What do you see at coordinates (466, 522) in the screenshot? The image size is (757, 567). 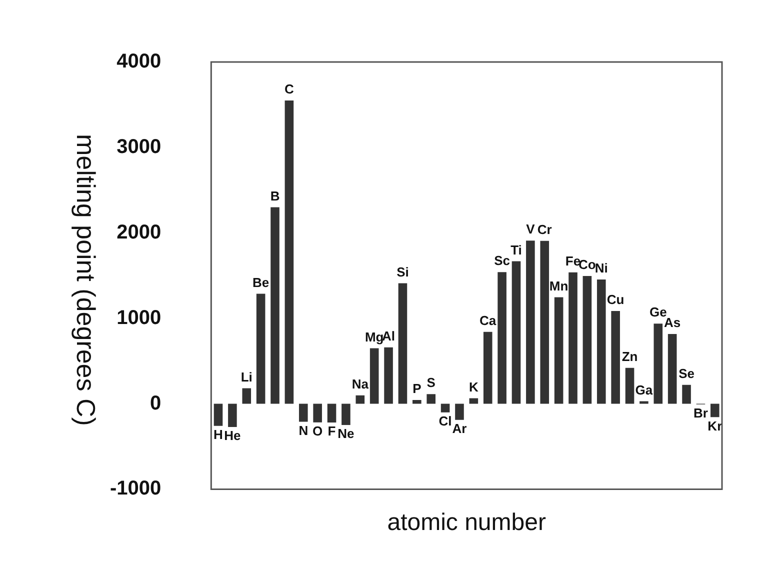 I see `x-axis-title: atomic number` at bounding box center [466, 522].